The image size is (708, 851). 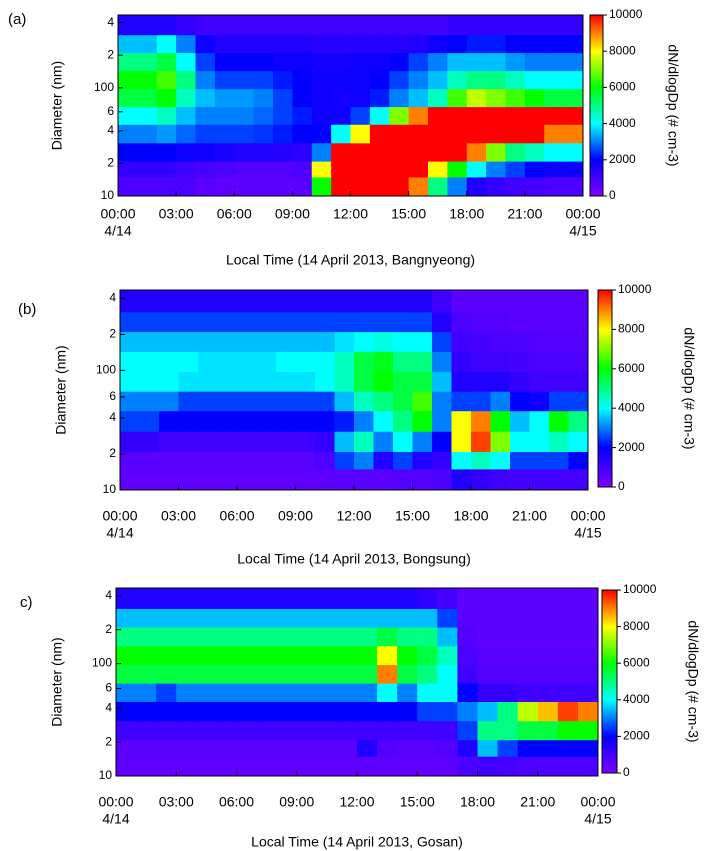 What do you see at coordinates (477, 802) in the screenshot?
I see `x-tick-label: 18:00` at bounding box center [477, 802].